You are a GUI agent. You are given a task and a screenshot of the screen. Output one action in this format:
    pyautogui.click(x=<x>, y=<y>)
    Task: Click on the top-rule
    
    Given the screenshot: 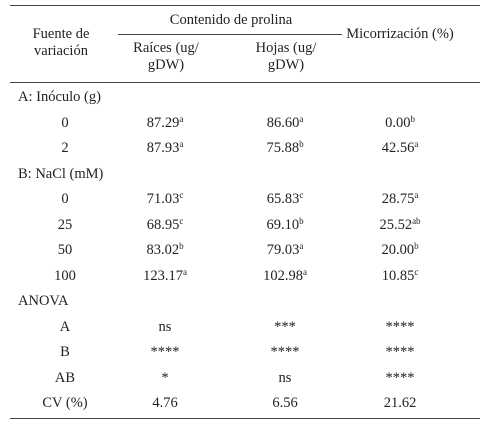 What is the action you would take?
    pyautogui.click(x=245, y=5)
    